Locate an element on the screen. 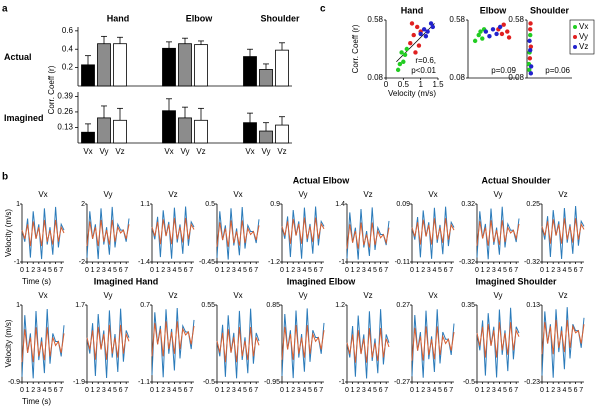 Image resolution: width=599 pixels, height=412 pixels. chart-title: Shoulder is located at coordinates (549, 10).